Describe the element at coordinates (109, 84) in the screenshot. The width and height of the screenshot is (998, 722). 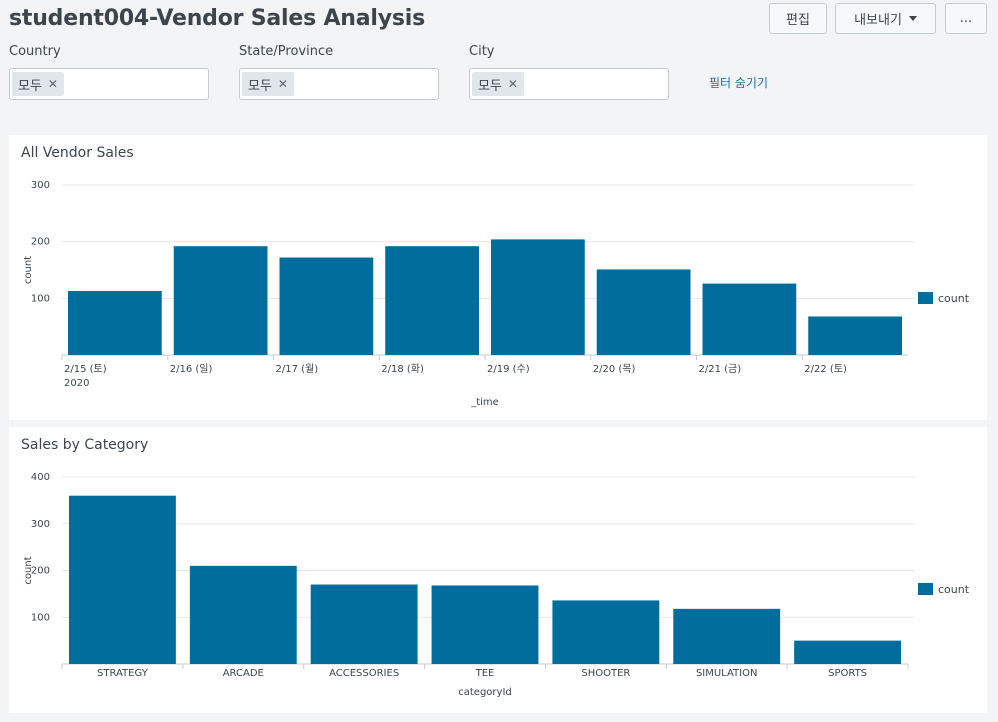
I see `country-multiselect: 모두 ✕` at that location.